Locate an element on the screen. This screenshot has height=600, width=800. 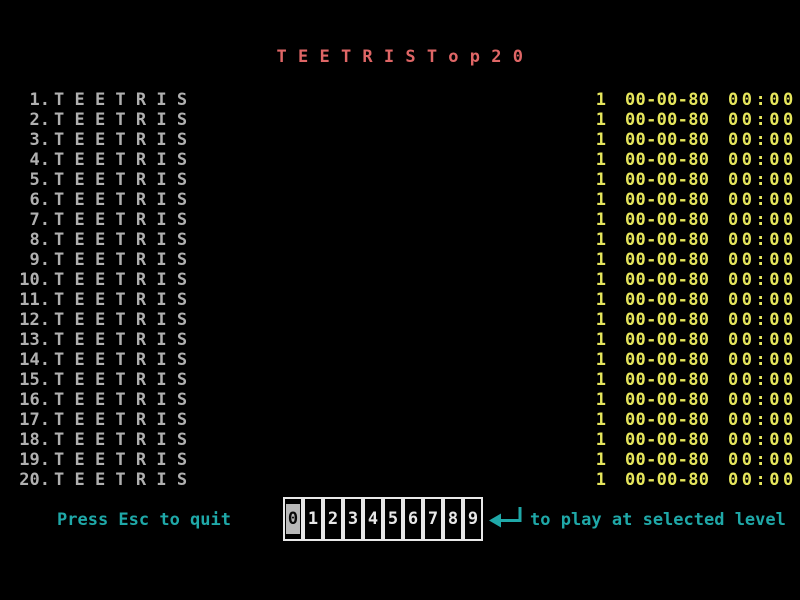
level-box-0: 0 is located at coordinates (293, 519).